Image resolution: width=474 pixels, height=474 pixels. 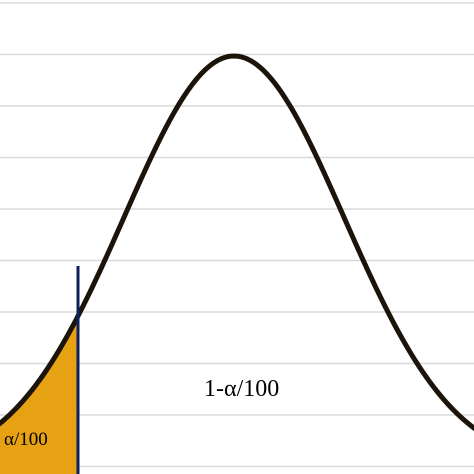 I want to click on tail-probability-label: α/100, so click(x=26, y=439).